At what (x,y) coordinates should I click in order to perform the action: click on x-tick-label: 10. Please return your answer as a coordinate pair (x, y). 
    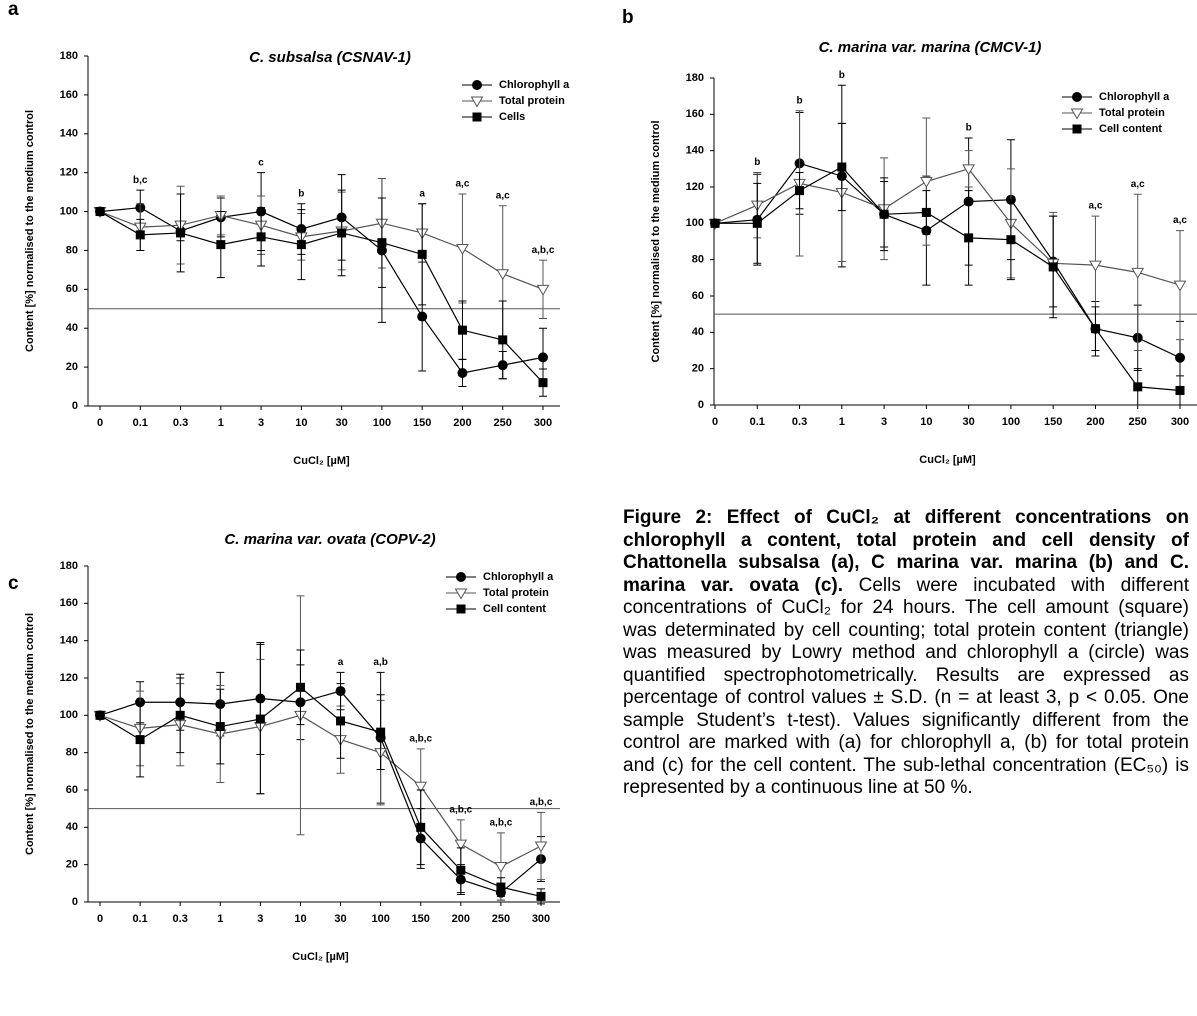
    Looking at the image, I should click on (300, 919).